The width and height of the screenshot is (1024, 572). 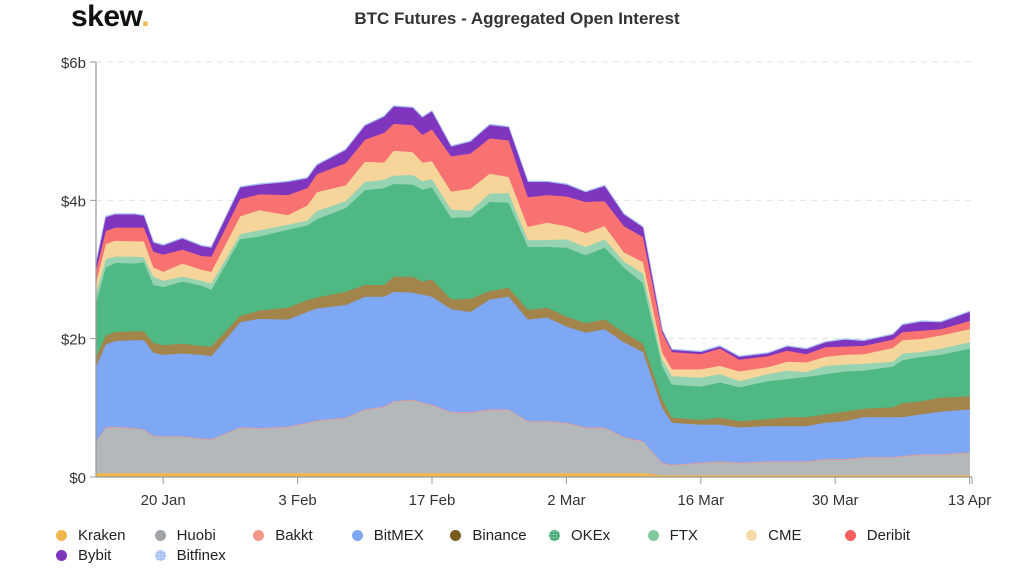 What do you see at coordinates (102, 535) in the screenshot?
I see `legend-label: Kraken` at bounding box center [102, 535].